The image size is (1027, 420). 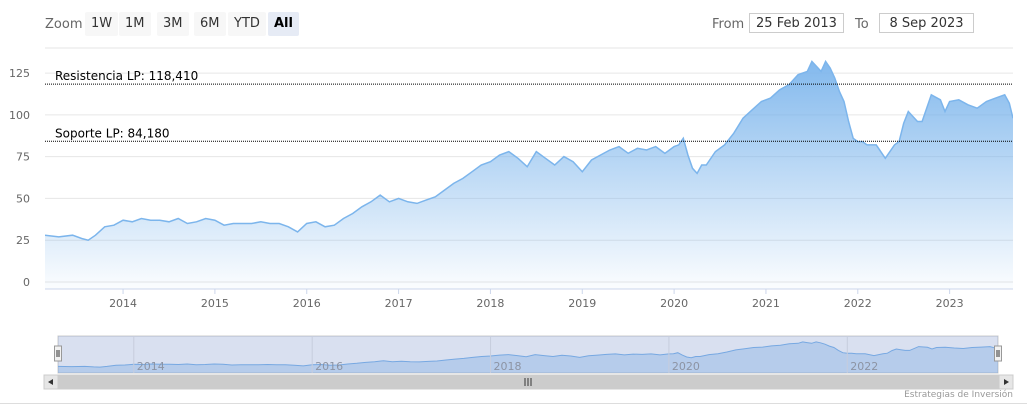 I want to click on zoom-6m-button: 6M, so click(x=210, y=24).